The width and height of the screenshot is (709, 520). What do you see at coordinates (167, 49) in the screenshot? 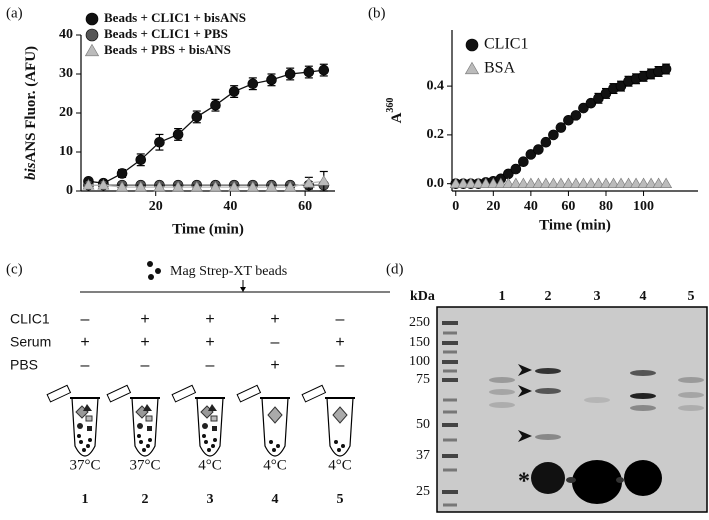
I see `legend-label: Beads + PBS + bisANS` at bounding box center [167, 49].